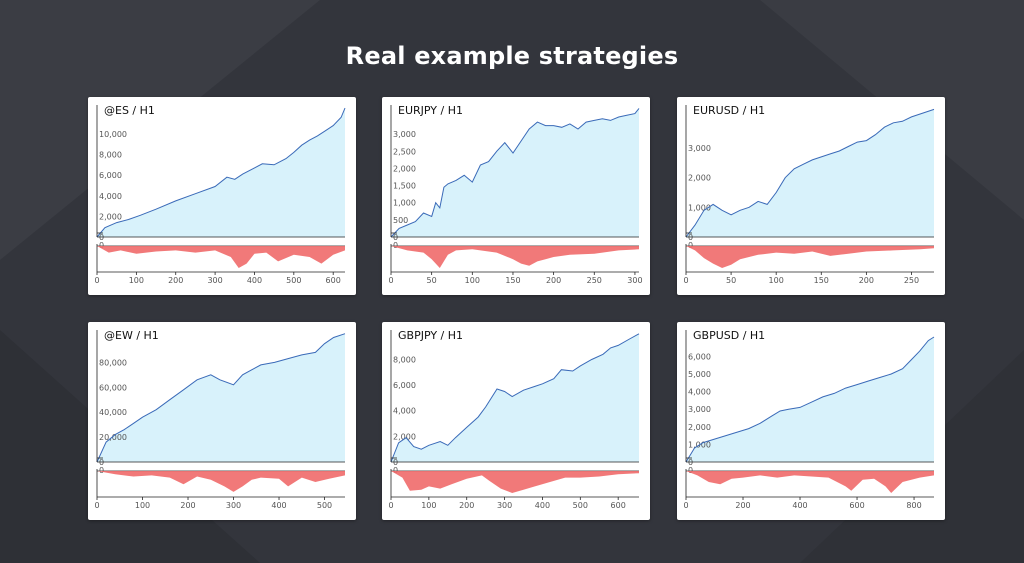 This screenshot has width=1024, height=563. What do you see at coordinates (431, 335) in the screenshot?
I see `chart-title: GBPJPY / H1` at bounding box center [431, 335].